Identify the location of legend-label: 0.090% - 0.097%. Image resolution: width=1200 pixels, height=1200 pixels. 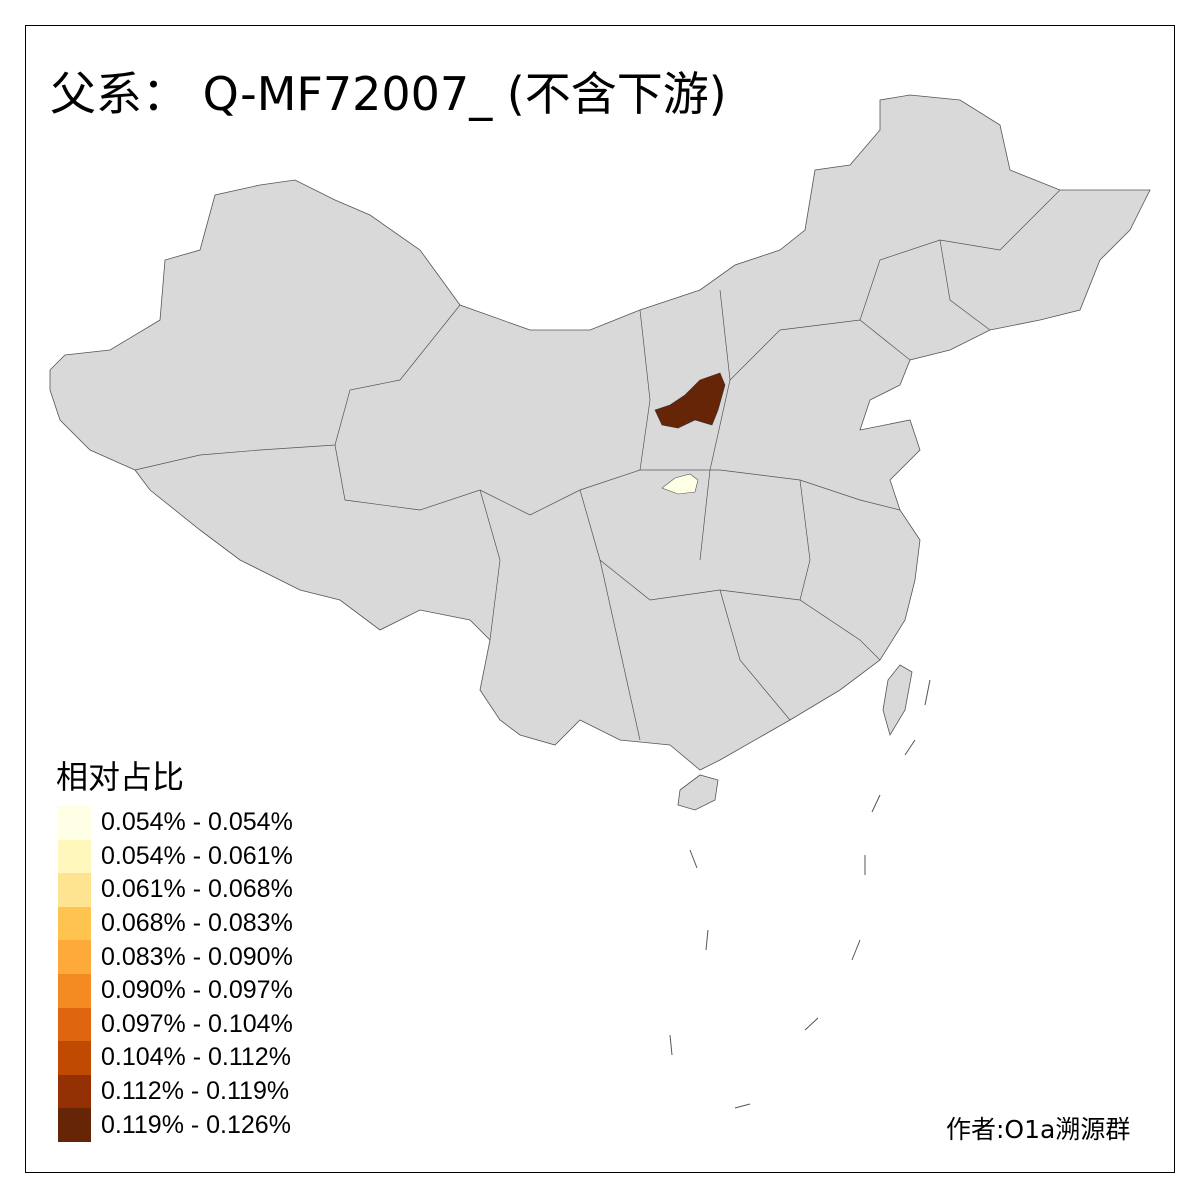
(197, 990).